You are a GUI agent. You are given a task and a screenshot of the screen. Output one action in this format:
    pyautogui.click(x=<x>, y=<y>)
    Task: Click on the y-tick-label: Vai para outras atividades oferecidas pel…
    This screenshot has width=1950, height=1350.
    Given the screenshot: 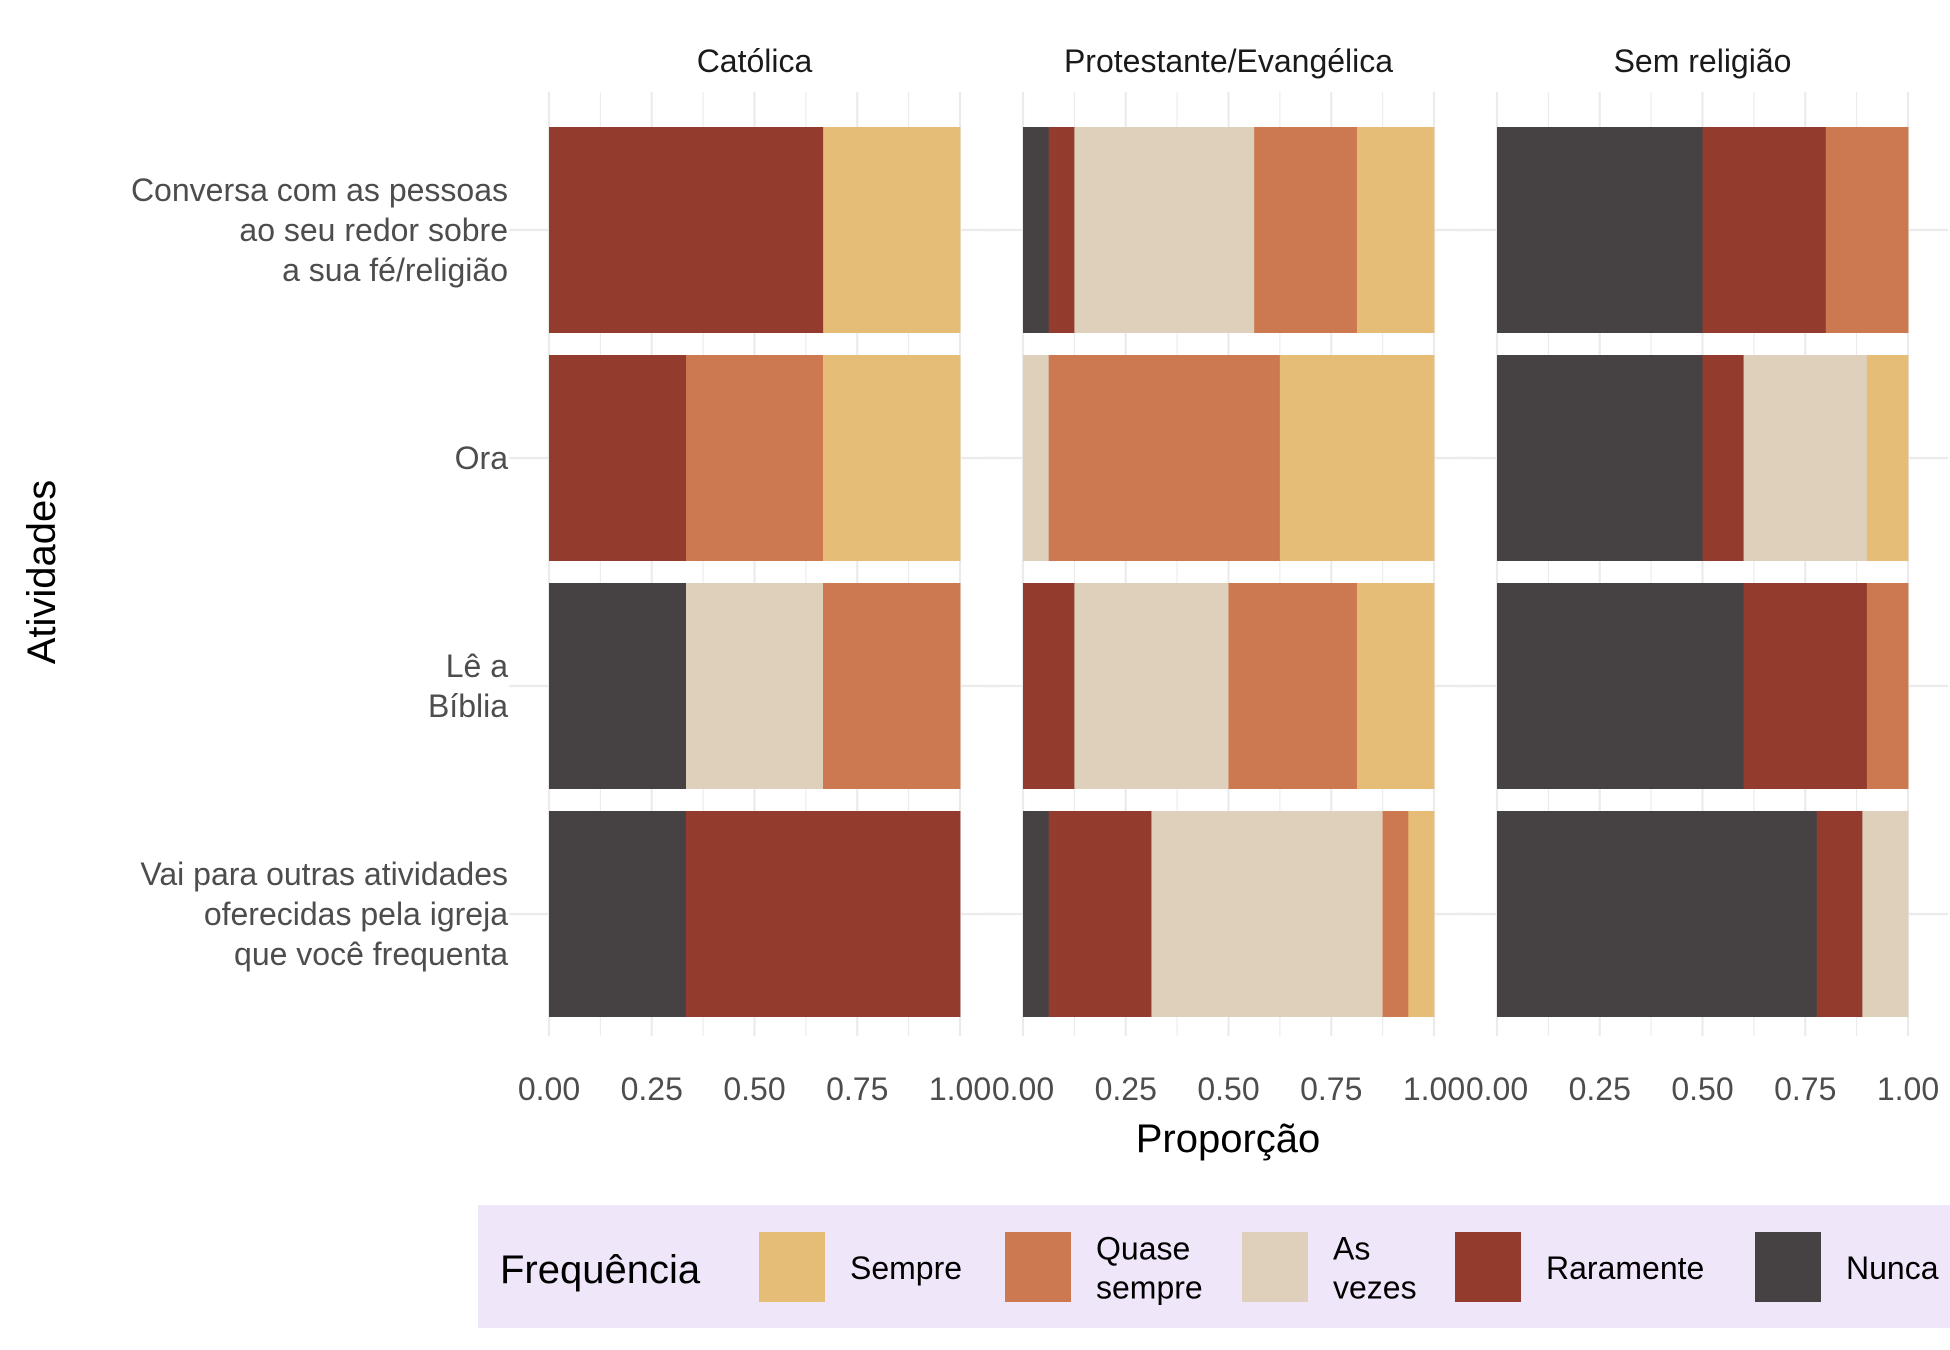 What is the action you would take?
    pyautogui.click(x=324, y=914)
    